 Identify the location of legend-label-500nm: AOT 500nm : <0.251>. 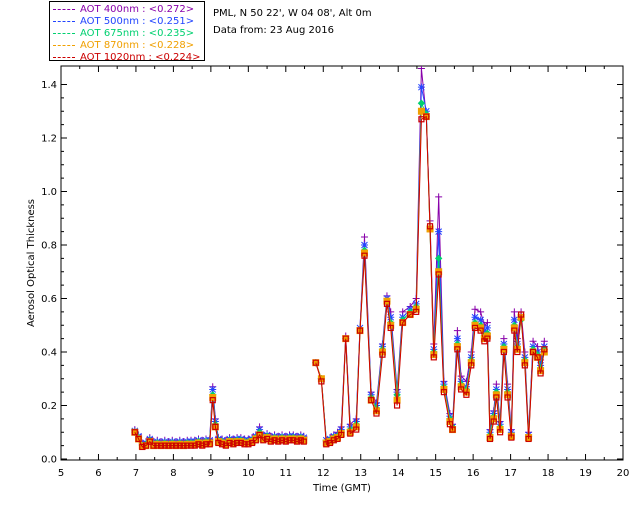
(137, 21).